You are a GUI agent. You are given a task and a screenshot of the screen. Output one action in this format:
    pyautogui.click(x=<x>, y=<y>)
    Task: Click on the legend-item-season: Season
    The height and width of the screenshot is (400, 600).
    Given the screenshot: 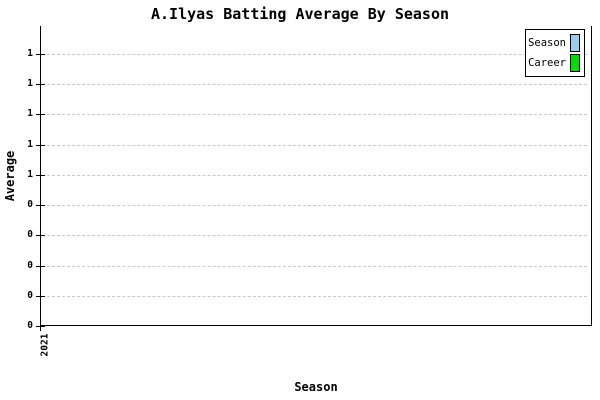 What is the action you would take?
    pyautogui.click(x=554, y=43)
    